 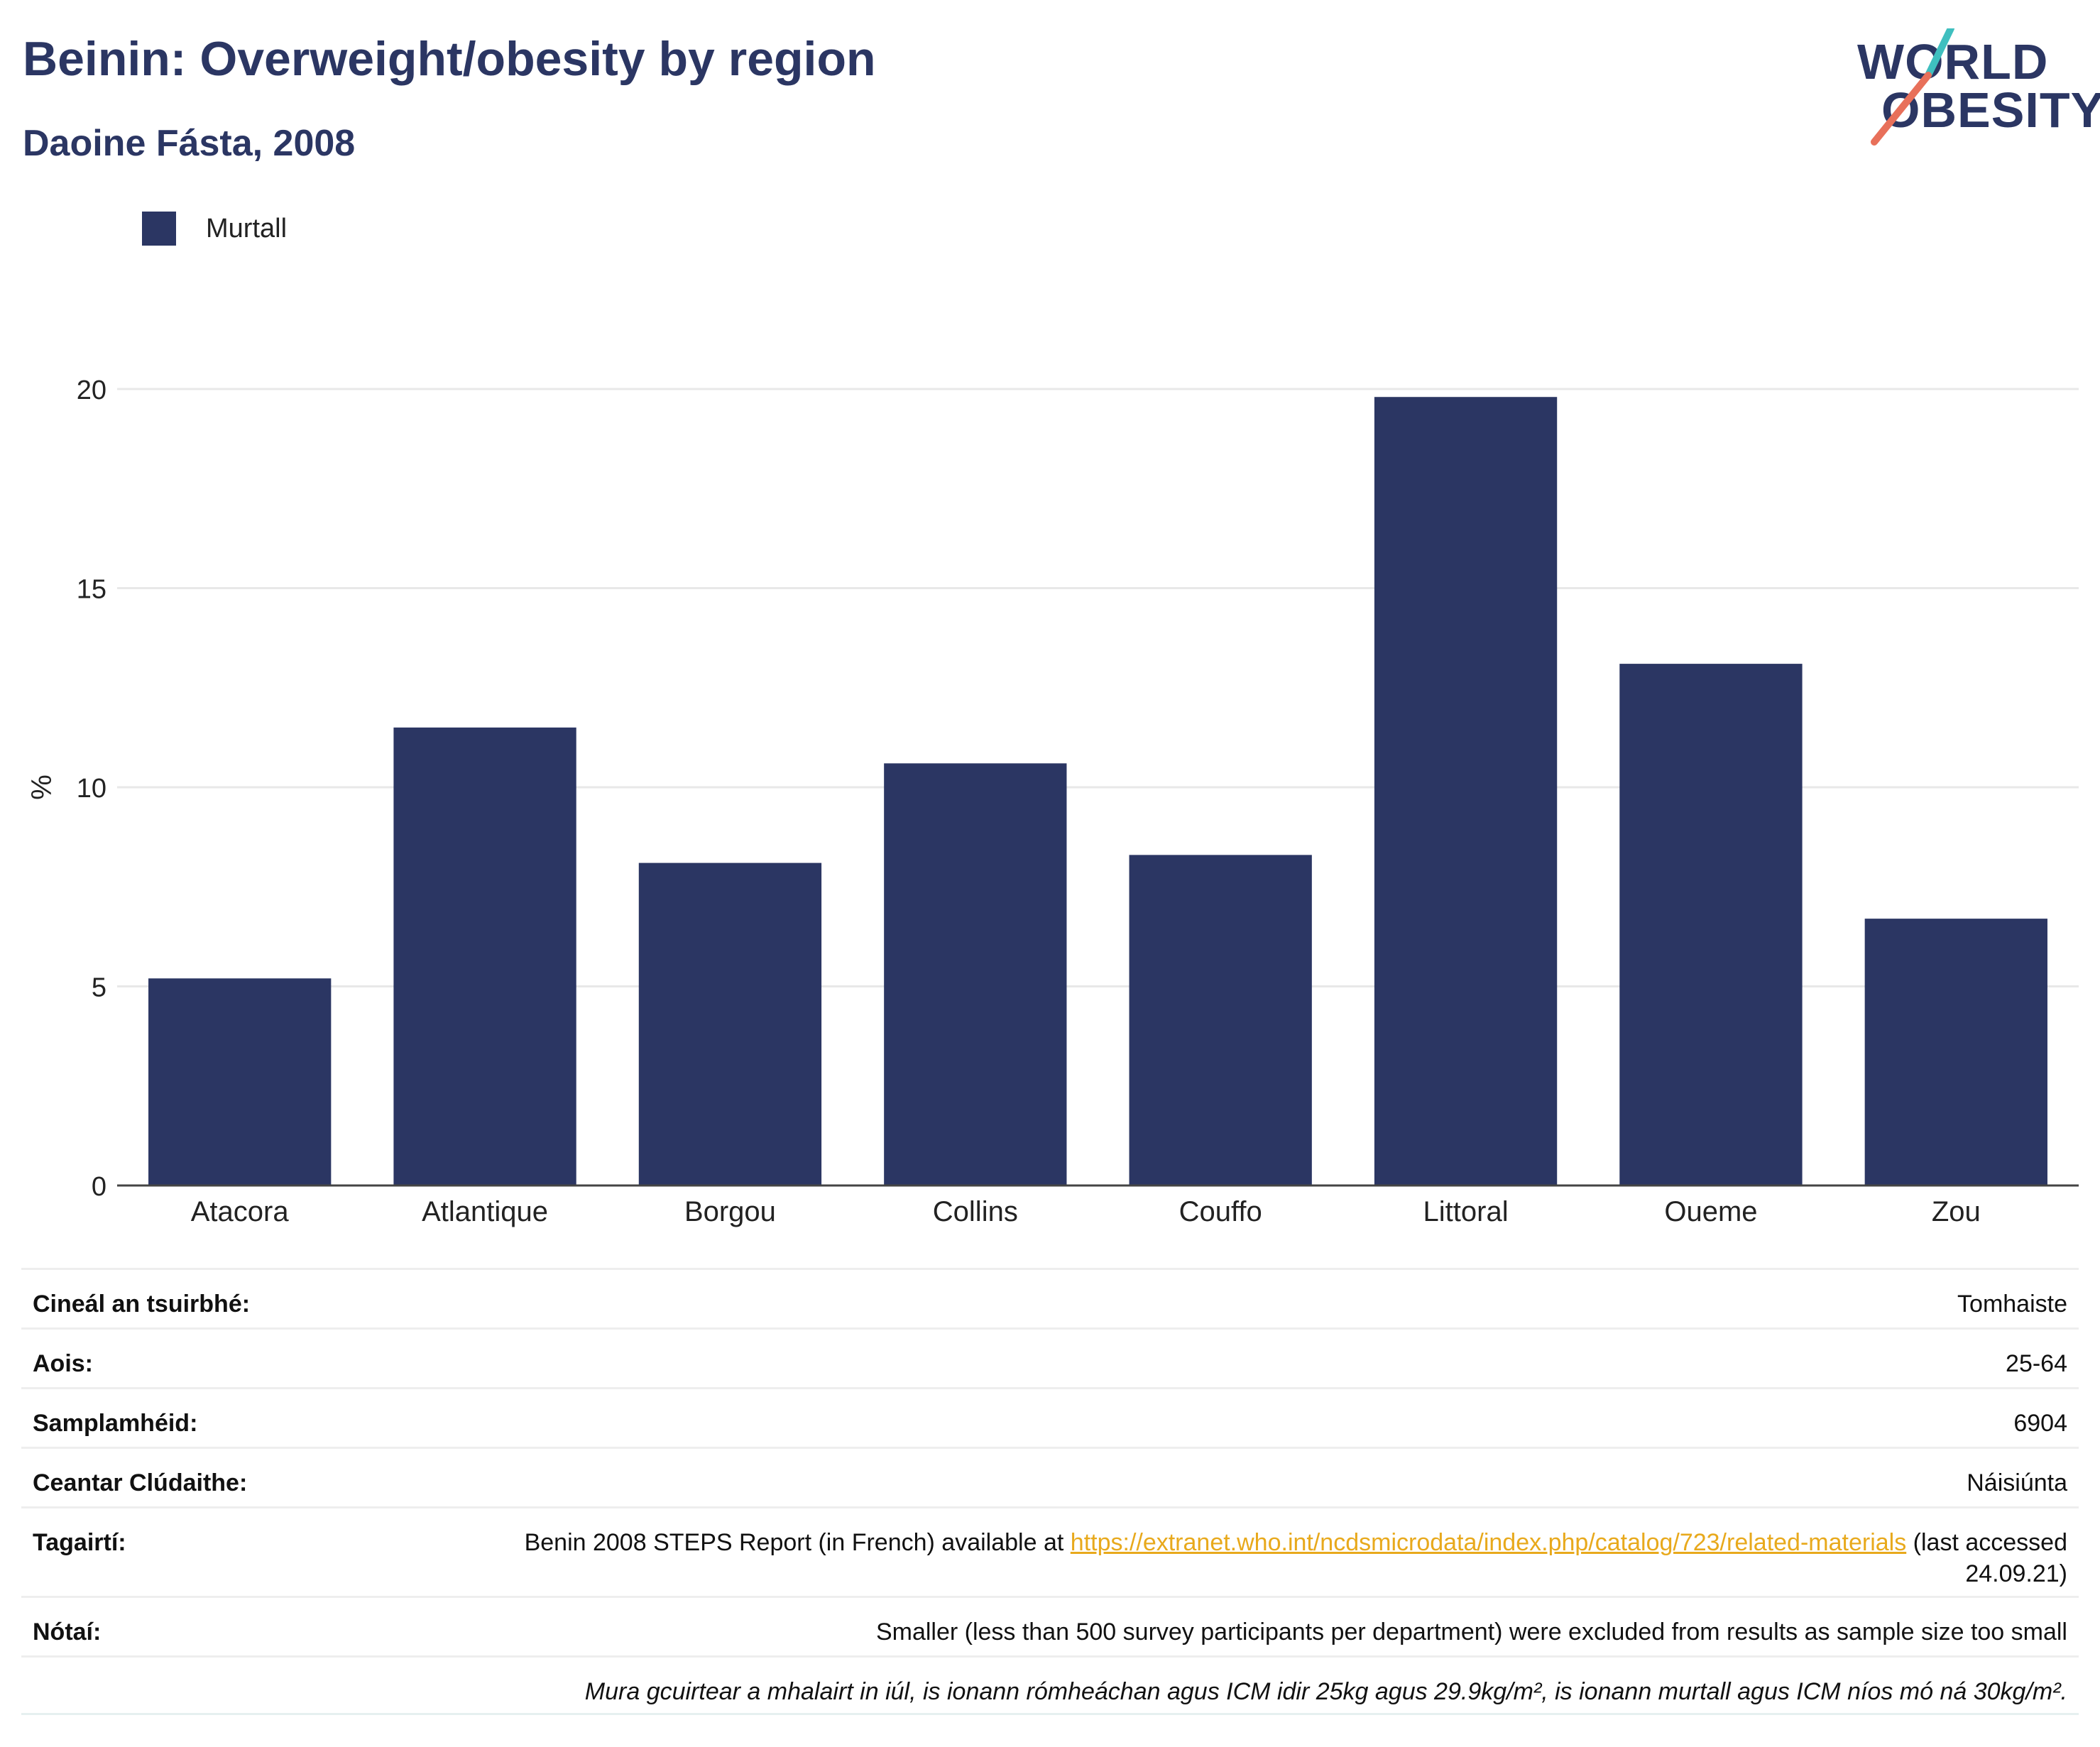 What do you see at coordinates (99, 1187) in the screenshot?
I see `y-tick-label: 0` at bounding box center [99, 1187].